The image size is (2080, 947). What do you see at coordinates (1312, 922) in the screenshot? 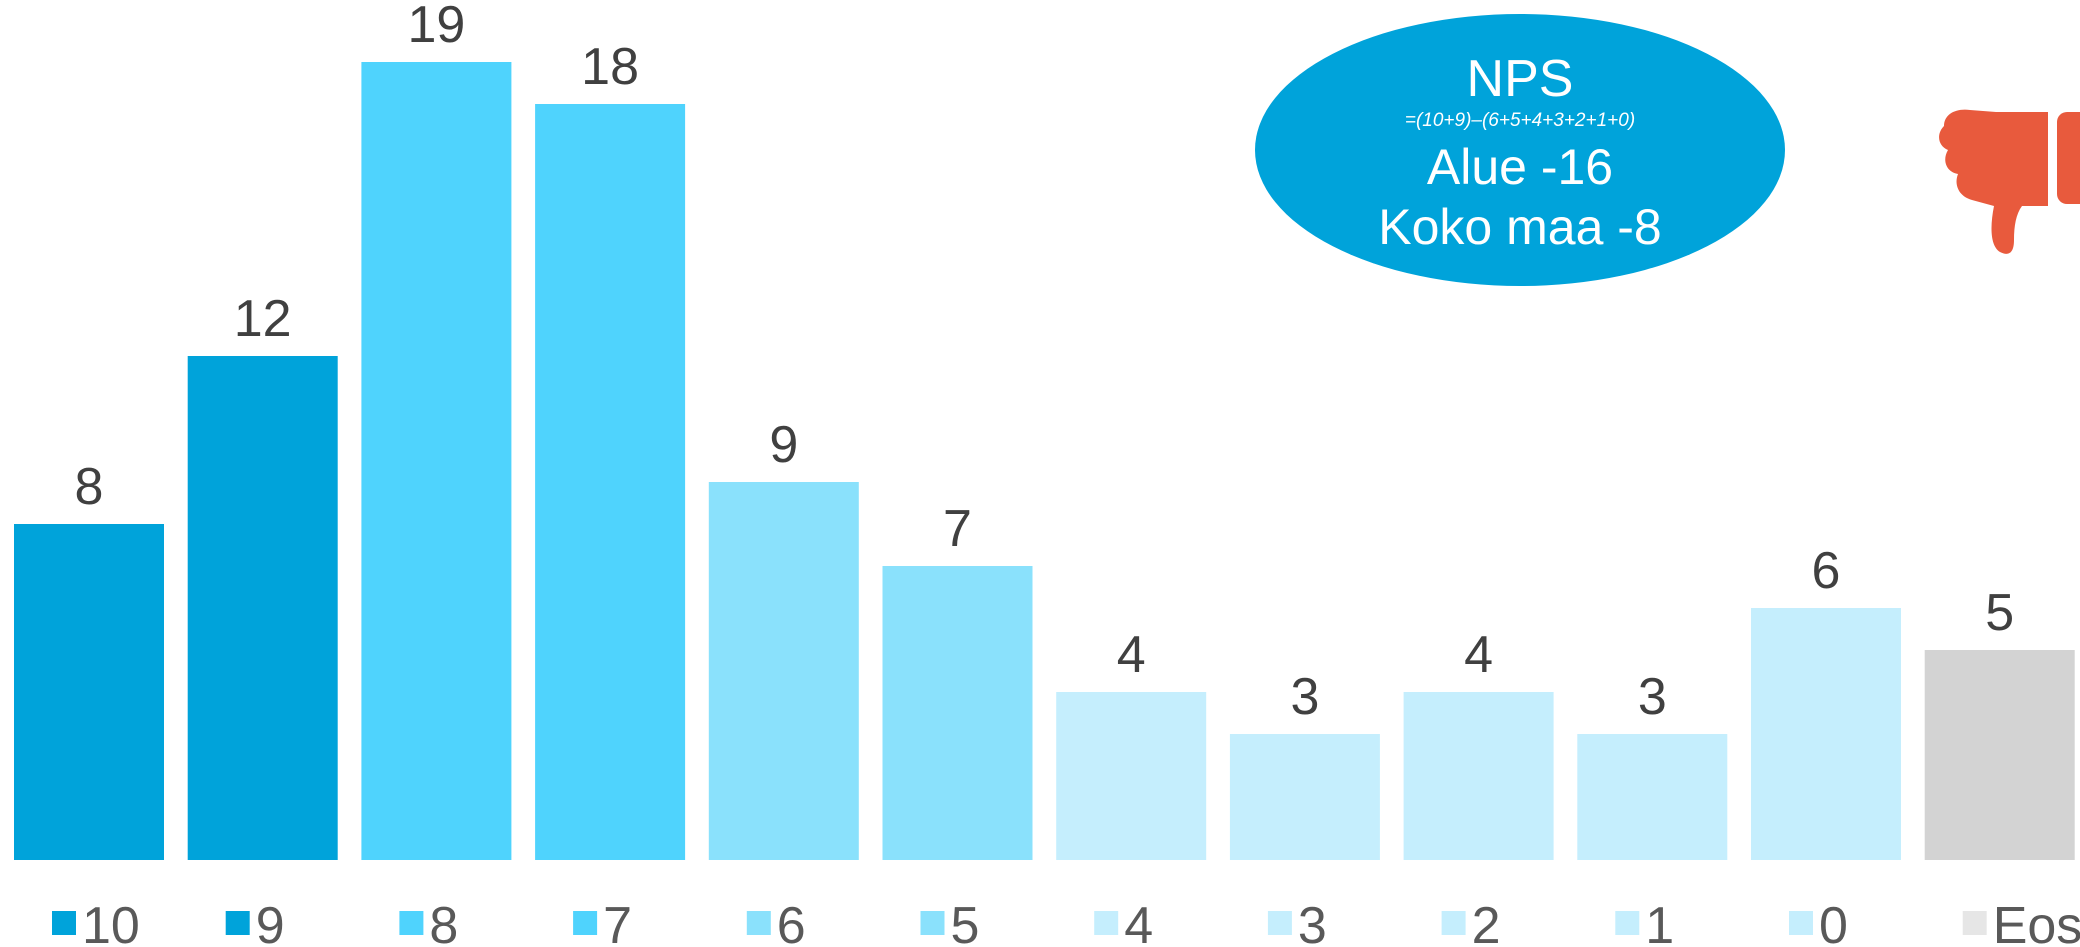
I see `legend-label-3: 3` at bounding box center [1312, 922].